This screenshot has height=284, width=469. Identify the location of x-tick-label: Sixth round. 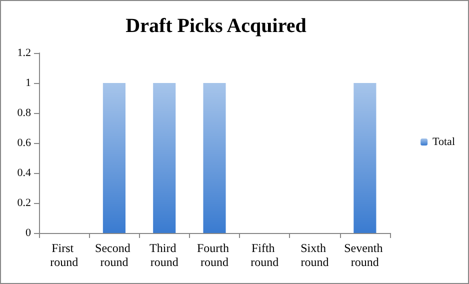
(314, 255).